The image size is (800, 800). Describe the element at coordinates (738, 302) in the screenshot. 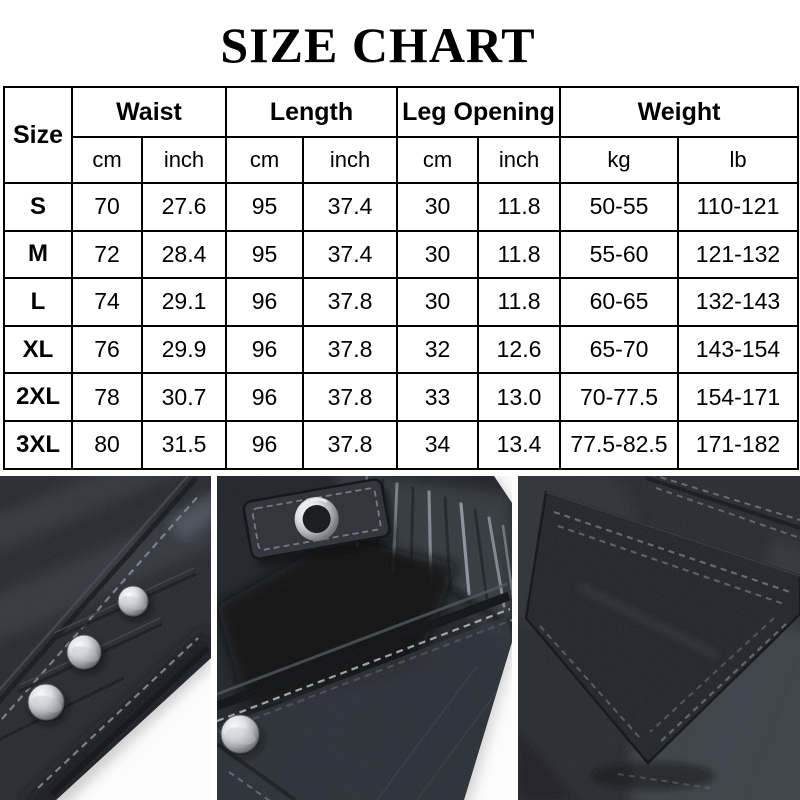

I see `value-cell: 132-143` at that location.